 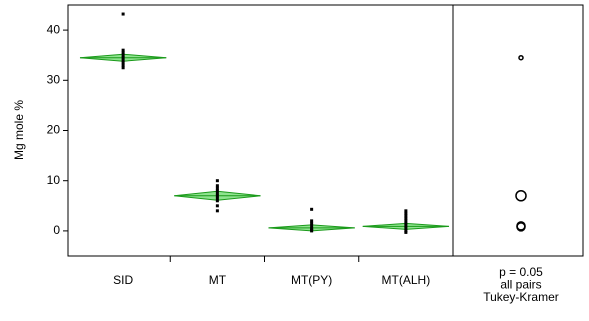 What do you see at coordinates (123, 280) in the screenshot?
I see `x-tick-label: SID` at bounding box center [123, 280].